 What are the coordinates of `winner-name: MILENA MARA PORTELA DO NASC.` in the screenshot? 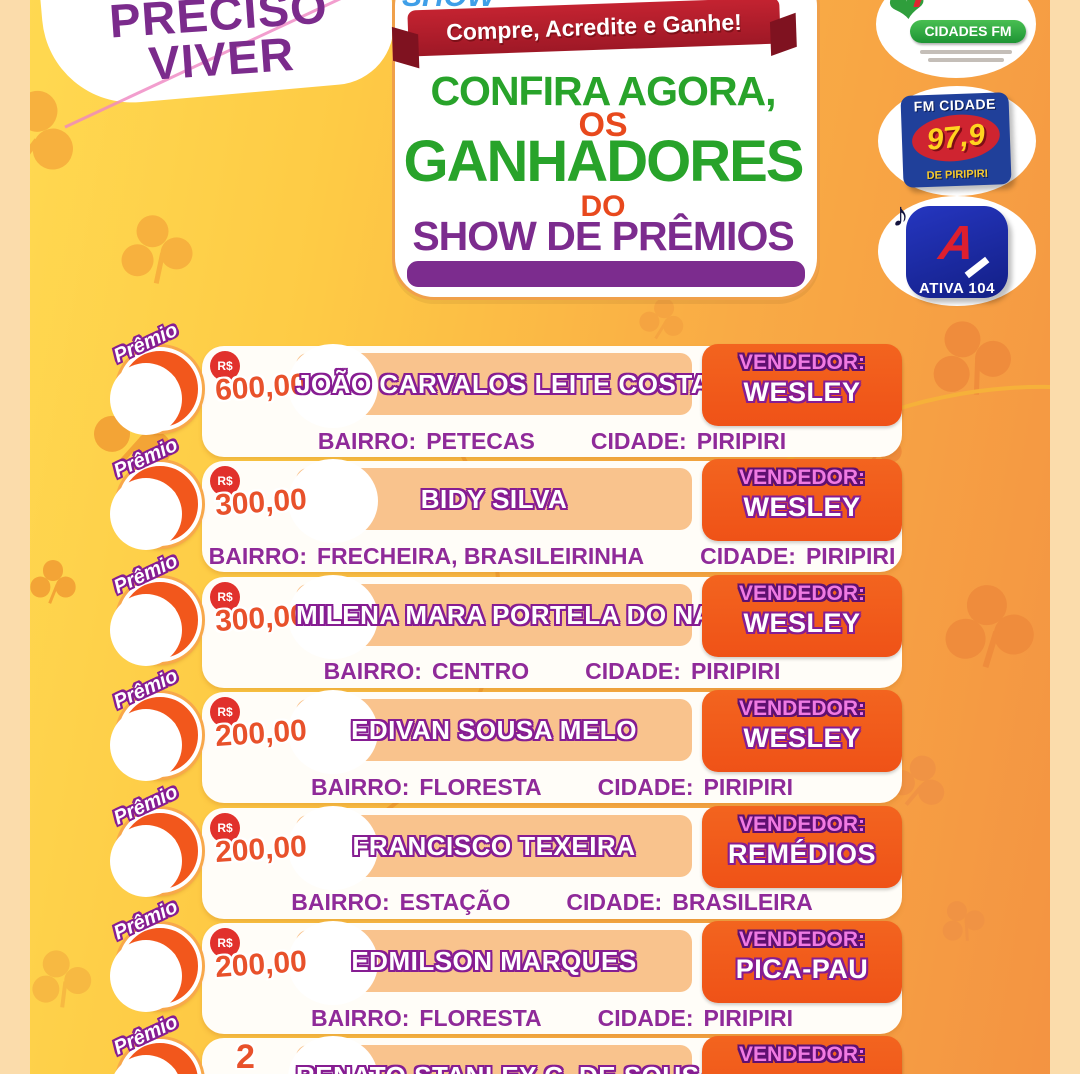 It's located at (527, 614).